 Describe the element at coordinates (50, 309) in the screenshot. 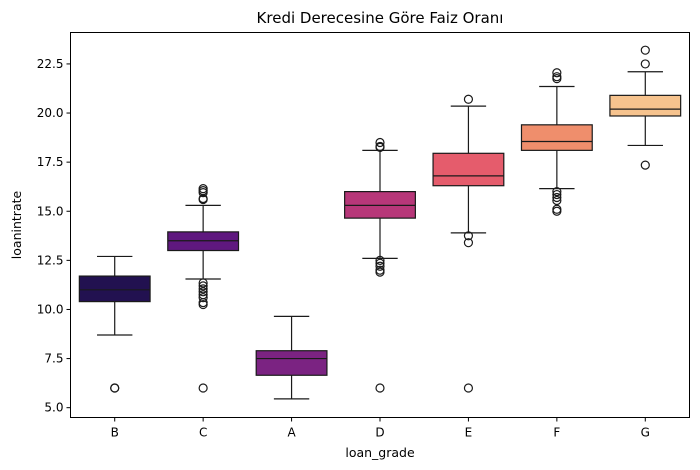

I see `y-tick-label: 10.0` at that location.